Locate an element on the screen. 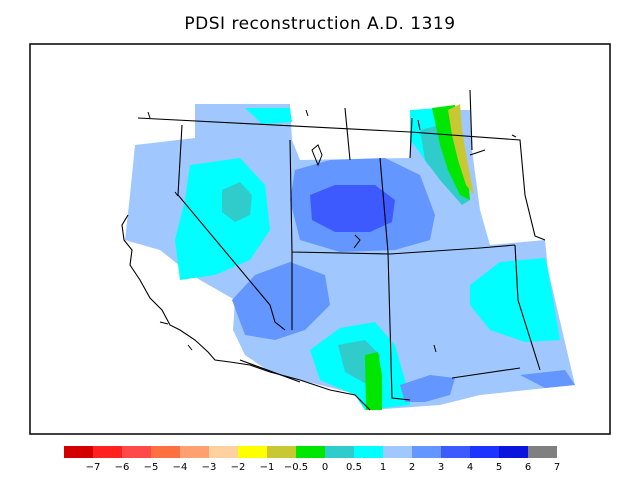 Image resolution: width=640 pixels, height=480 pixels. legend-label: −5 is located at coordinates (151, 467).